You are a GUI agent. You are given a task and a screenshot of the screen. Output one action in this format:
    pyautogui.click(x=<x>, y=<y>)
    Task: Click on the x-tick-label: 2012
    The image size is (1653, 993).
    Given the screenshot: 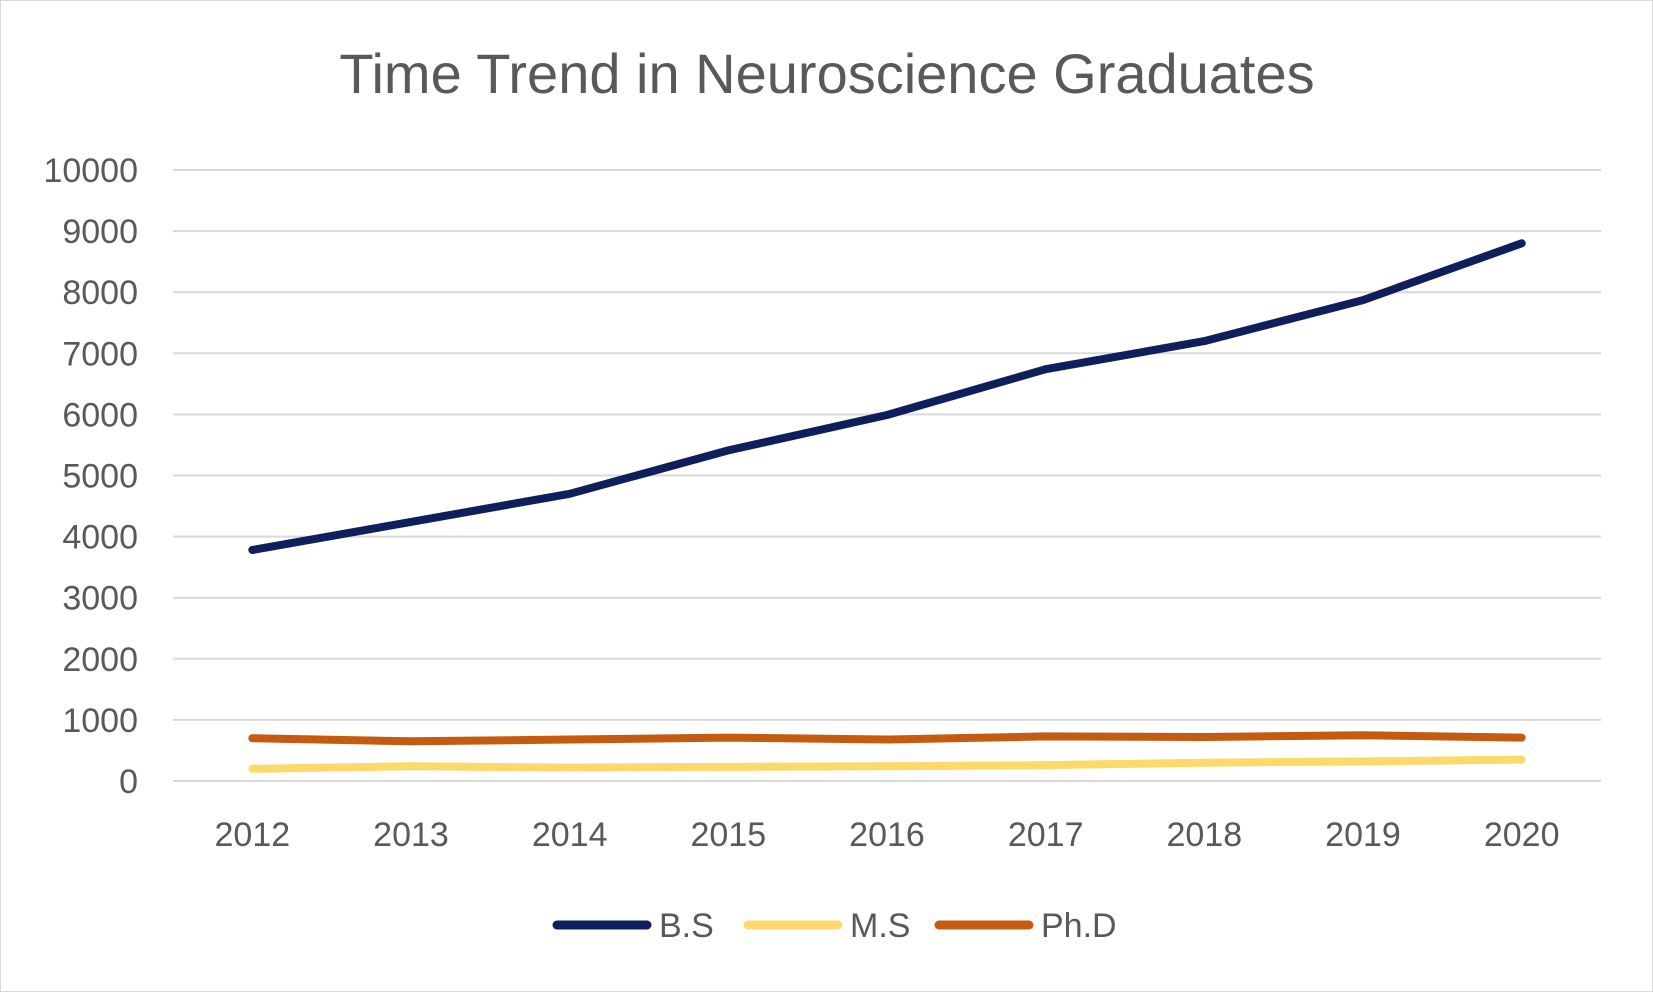 What is the action you would take?
    pyautogui.click(x=253, y=835)
    